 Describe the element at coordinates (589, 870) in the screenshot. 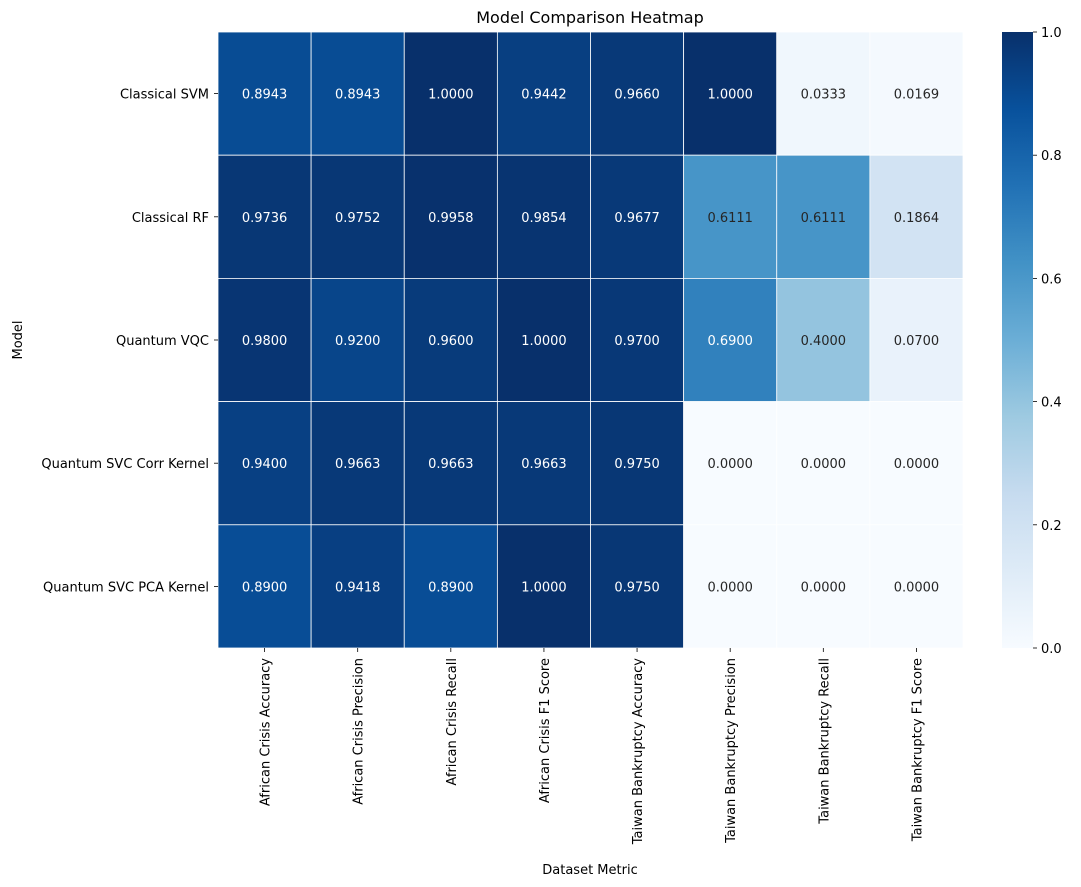

I see `x-axis-label: Dataset Metric` at that location.